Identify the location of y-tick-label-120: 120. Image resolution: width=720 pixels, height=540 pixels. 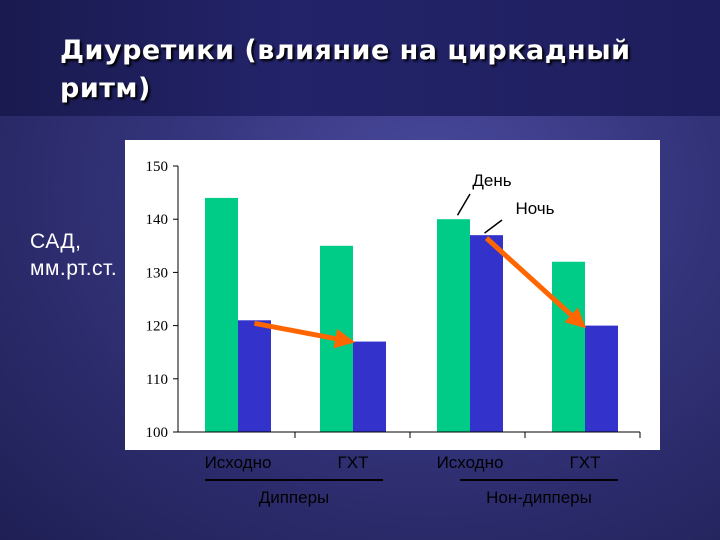
(157, 327).